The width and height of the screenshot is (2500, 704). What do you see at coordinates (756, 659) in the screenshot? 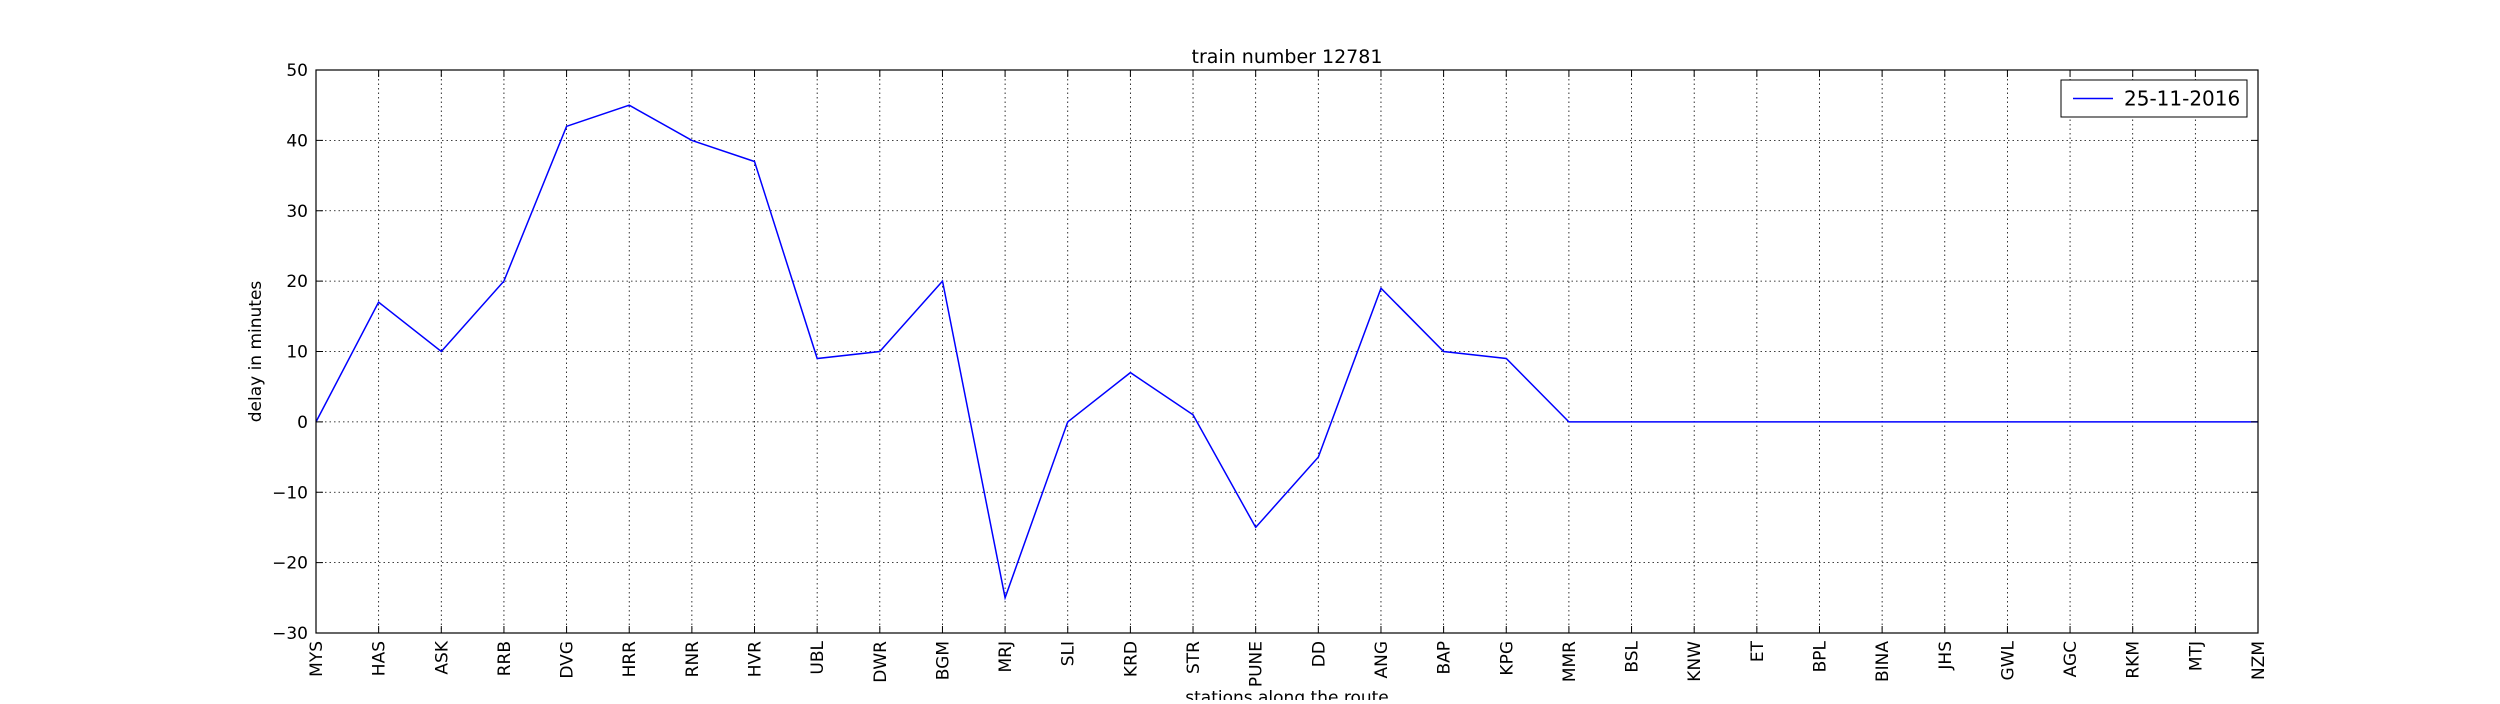
I see `x-tick-label: HVR` at bounding box center [756, 659].